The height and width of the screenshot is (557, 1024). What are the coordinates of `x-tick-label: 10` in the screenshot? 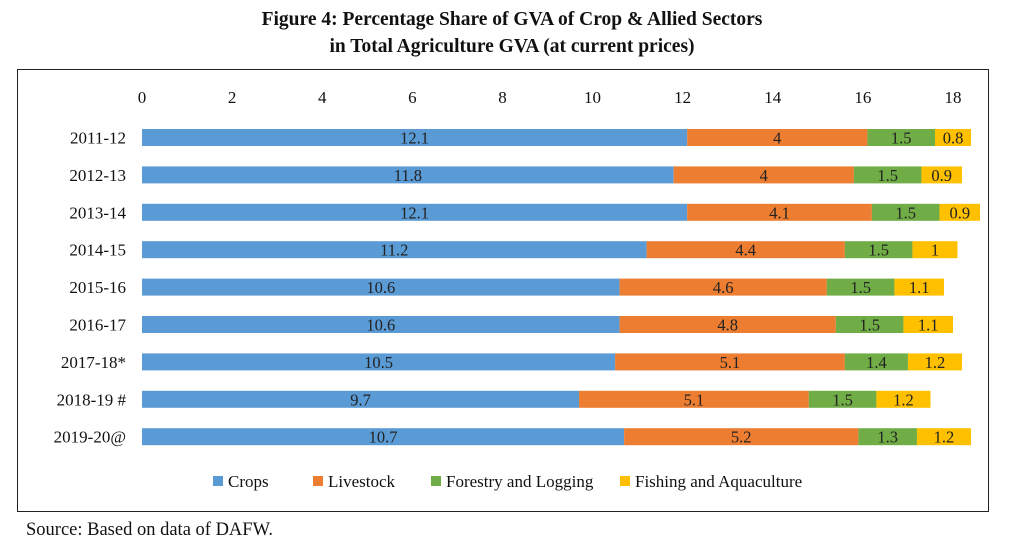 It's located at (592, 97).